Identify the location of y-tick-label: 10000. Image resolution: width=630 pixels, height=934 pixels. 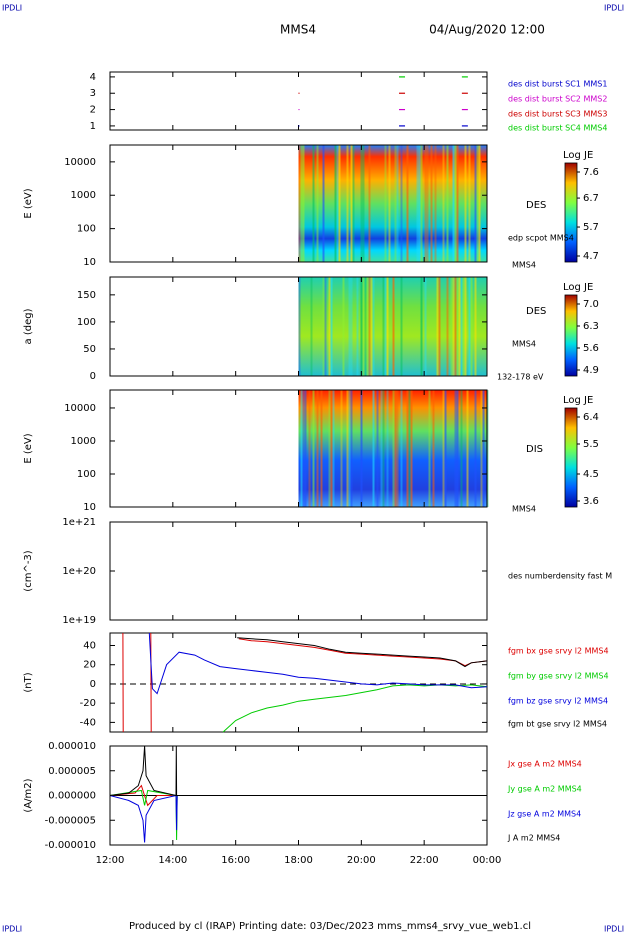
(80, 162).